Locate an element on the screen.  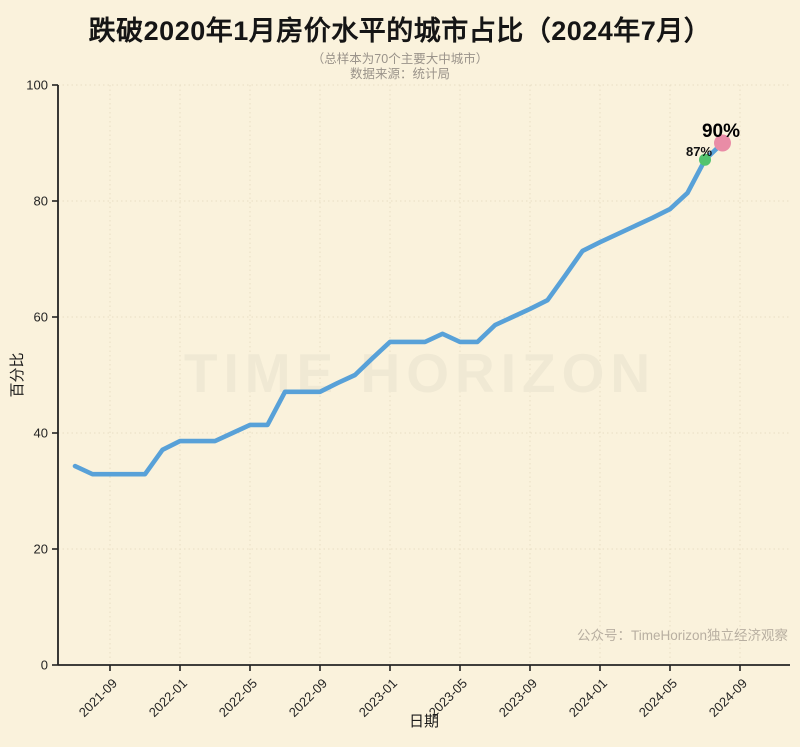
wechat-caption: 公众号：TimeHorizon独立经济观察 is located at coordinates (683, 635).